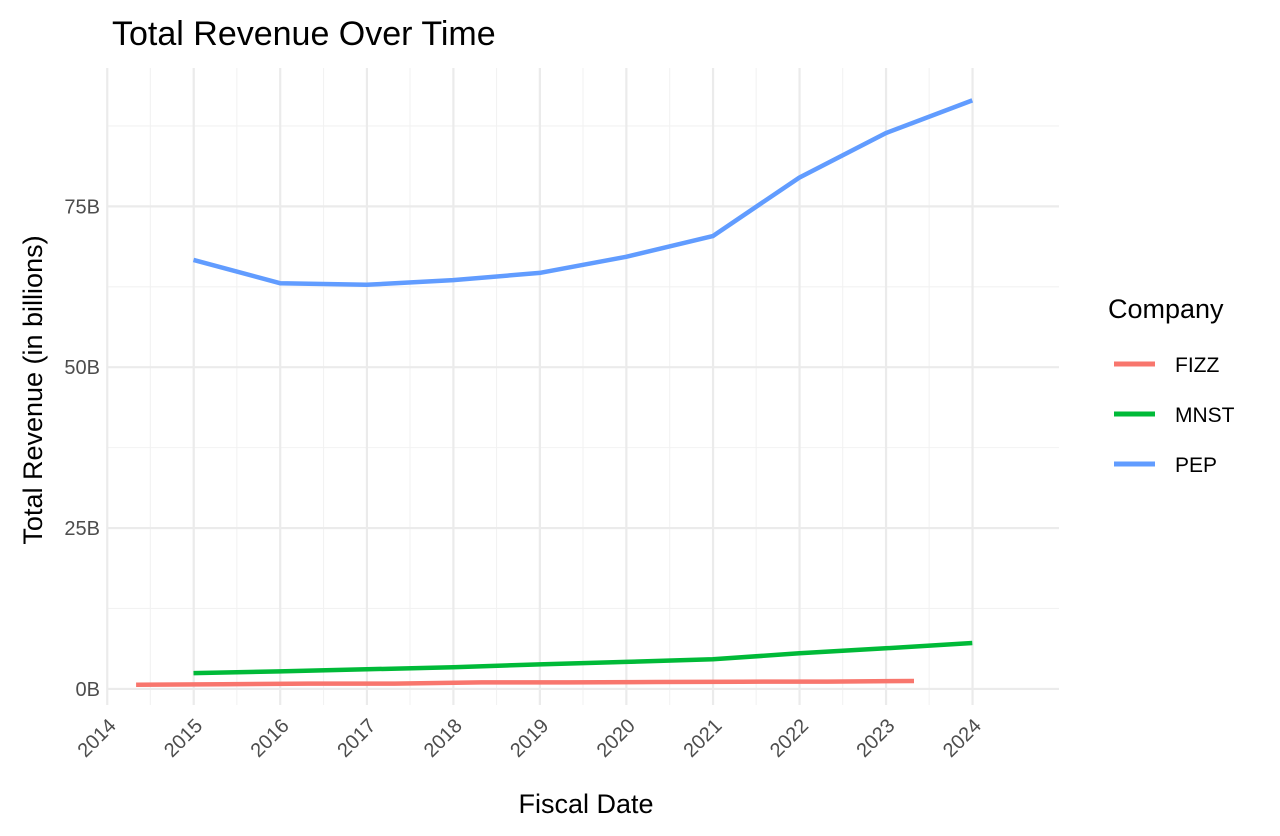 The width and height of the screenshot is (1280, 836). What do you see at coordinates (1171, 385) in the screenshot?
I see `legend: Company FIZZ MNST PEP` at bounding box center [1171, 385].